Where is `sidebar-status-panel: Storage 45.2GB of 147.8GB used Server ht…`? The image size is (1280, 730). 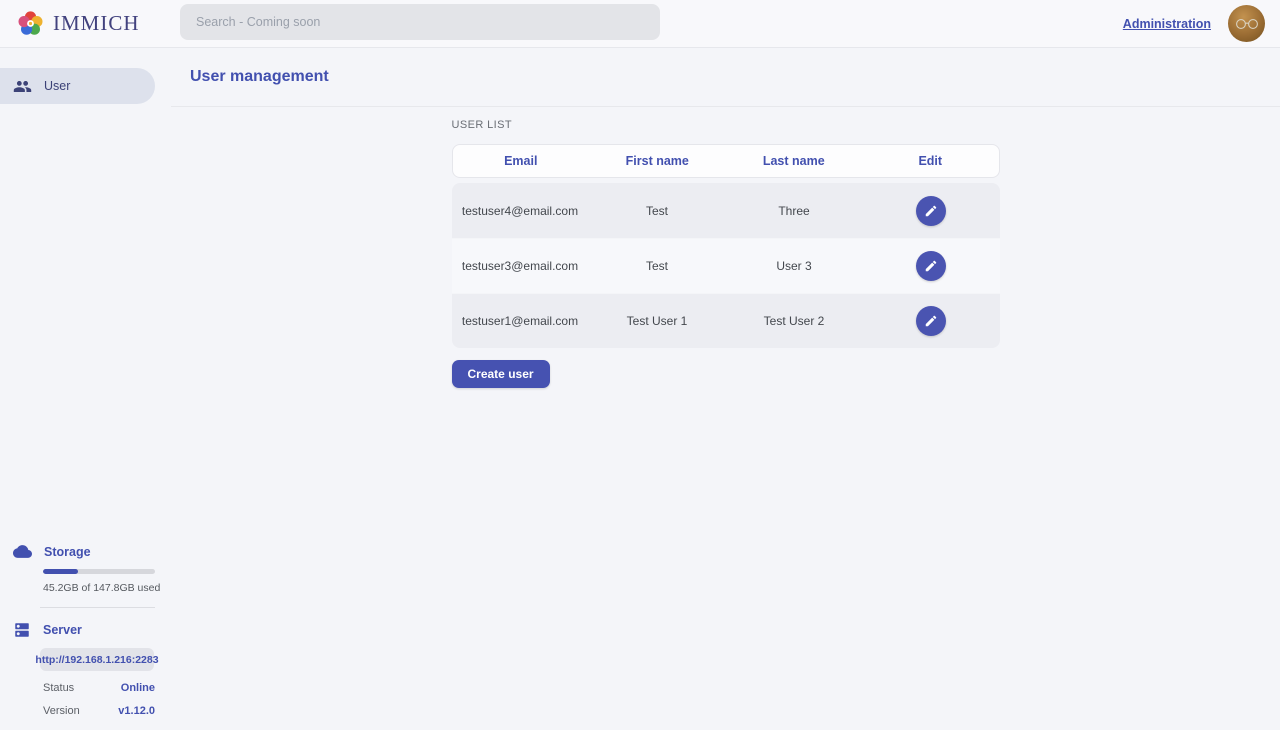
sidebar-status-panel: Storage 45.2GB of 147.8GB used Server ht… is located at coordinates (85, 636).